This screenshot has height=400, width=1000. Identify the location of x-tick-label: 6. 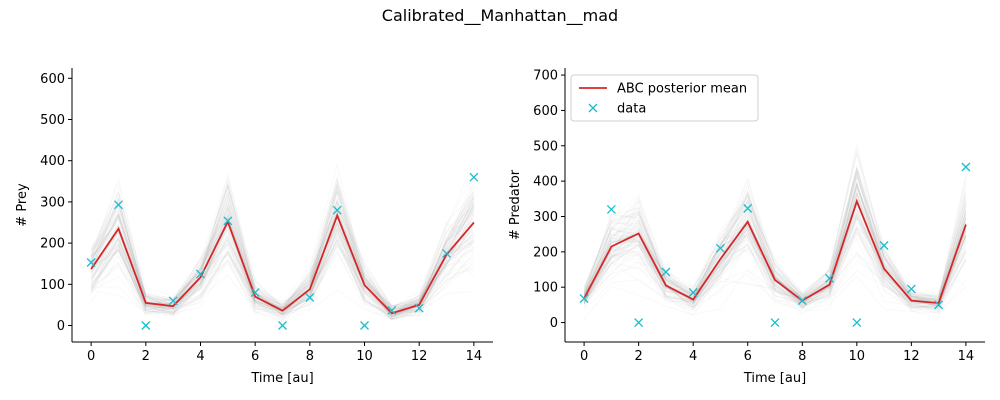
(748, 356).